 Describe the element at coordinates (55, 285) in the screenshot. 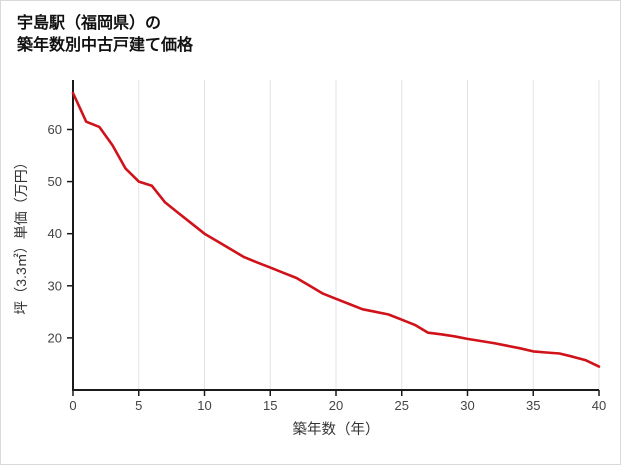

I see `y-tick-label: 30` at that location.